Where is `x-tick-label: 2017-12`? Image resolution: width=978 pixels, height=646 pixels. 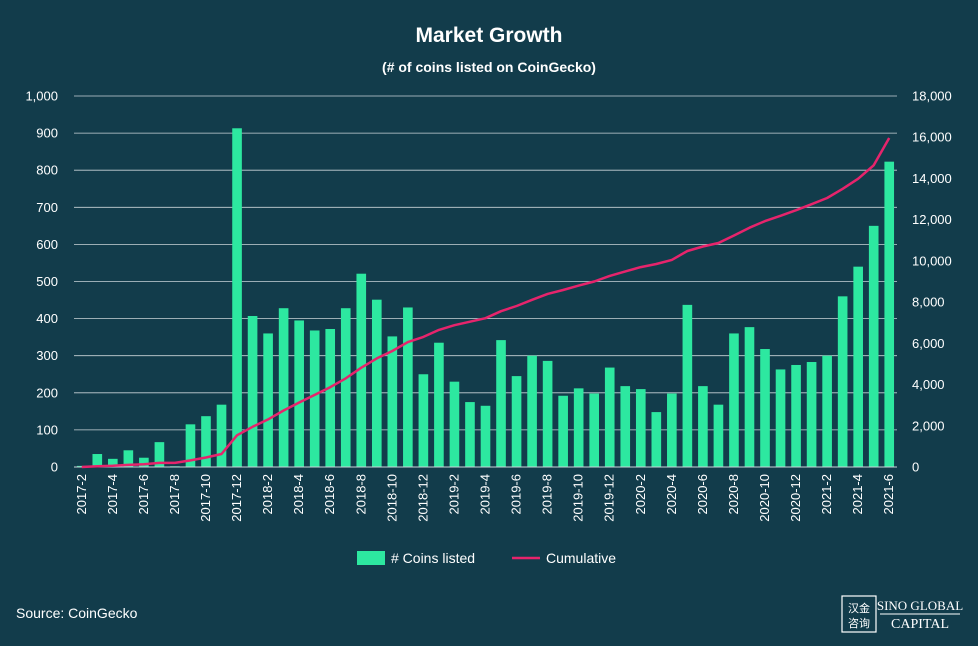
x-tick-label: 2017-12 is located at coordinates (236, 498).